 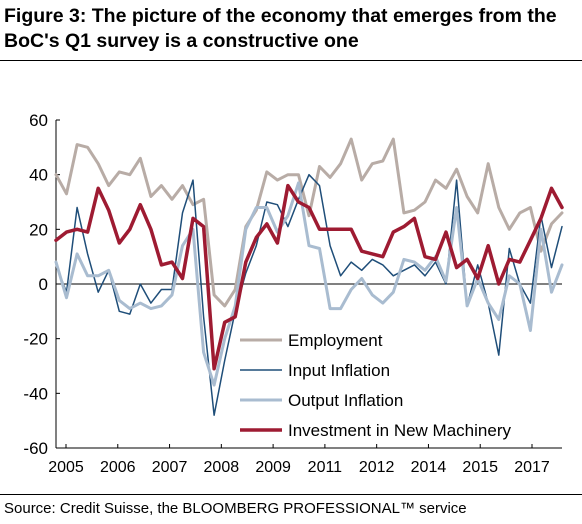 What do you see at coordinates (43, 284) in the screenshot?
I see `y-tick-label: 0` at bounding box center [43, 284].